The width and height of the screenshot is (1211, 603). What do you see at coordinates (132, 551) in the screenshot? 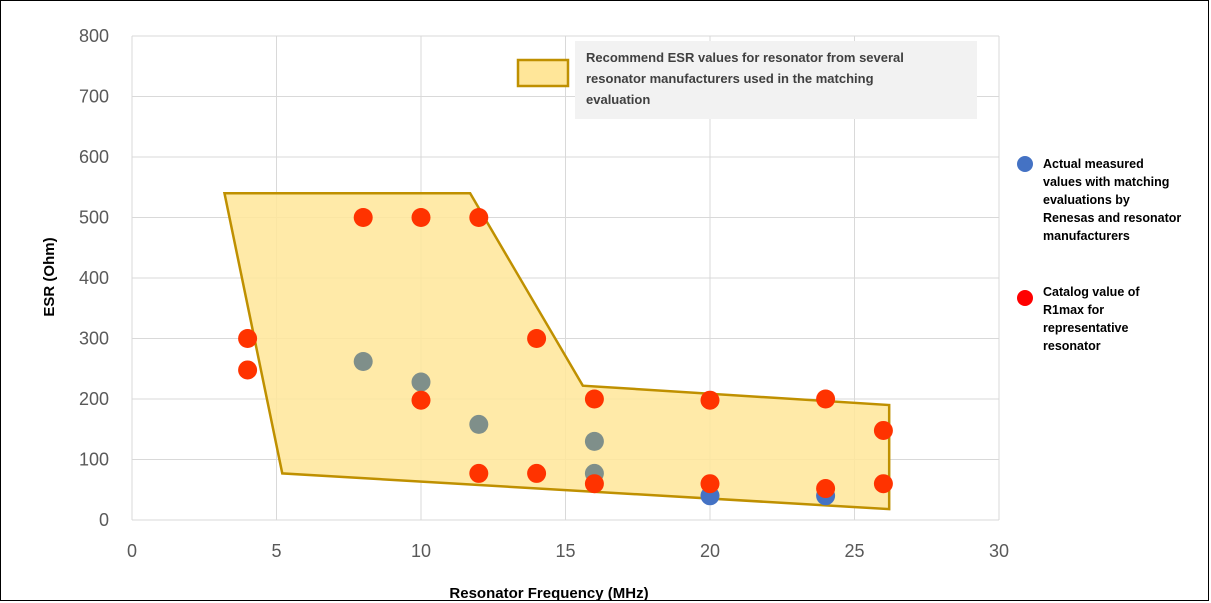
I see `x-tick-label: 0` at bounding box center [132, 551].